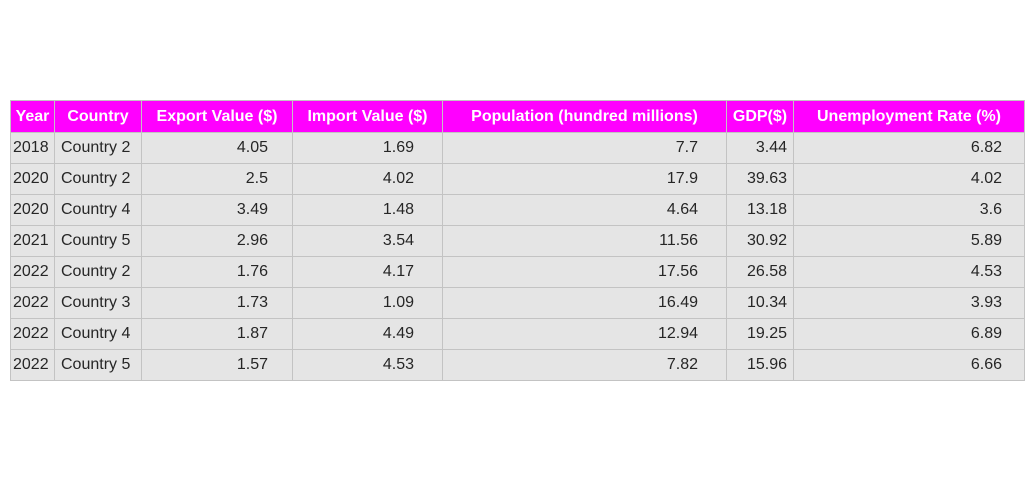 This screenshot has height=484, width=1032. I want to click on table-row: 2022 Country 2 1.76 4.17 17.56 26.58 4.53, so click(517, 272).